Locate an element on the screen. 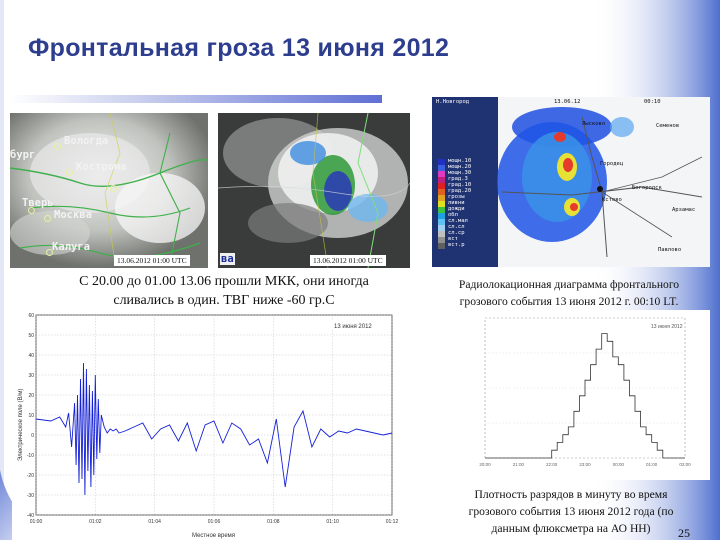 This screenshot has height=545, width=720. satellite-left-art is located at coordinates (109, 190).